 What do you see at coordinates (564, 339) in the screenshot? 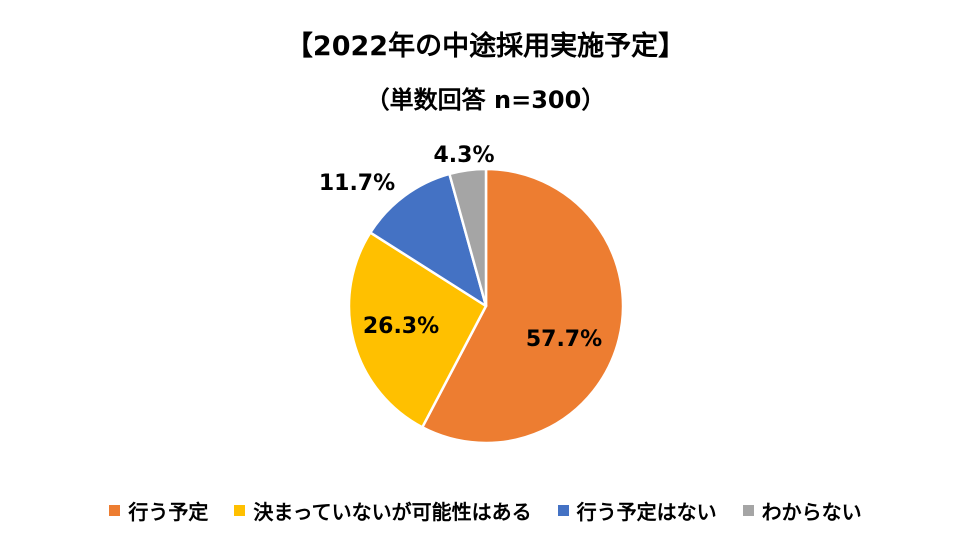
I see `data-label: 57.7%` at bounding box center [564, 339].